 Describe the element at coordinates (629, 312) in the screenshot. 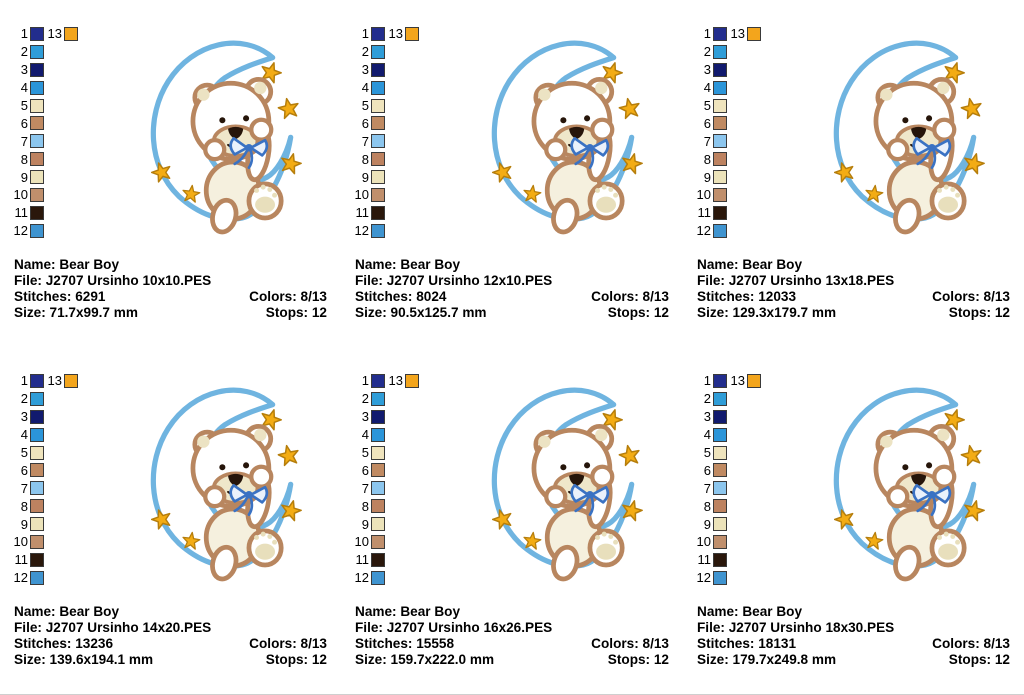

I see `stops-label: Stops:` at that location.